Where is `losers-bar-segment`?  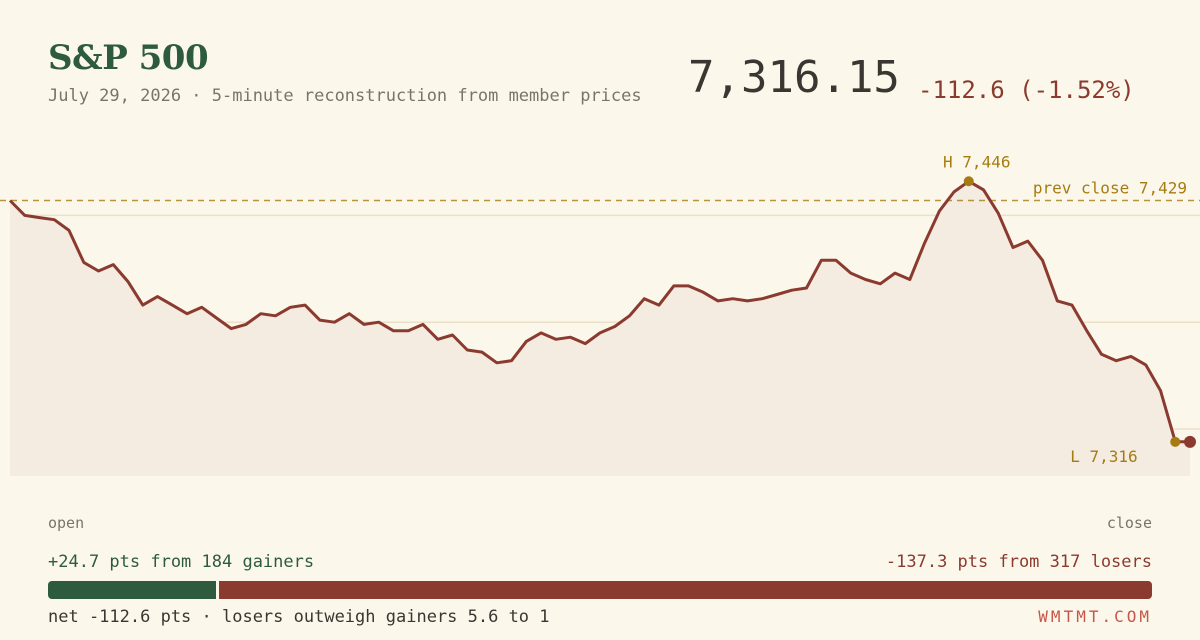 losers-bar-segment is located at coordinates (685, 590).